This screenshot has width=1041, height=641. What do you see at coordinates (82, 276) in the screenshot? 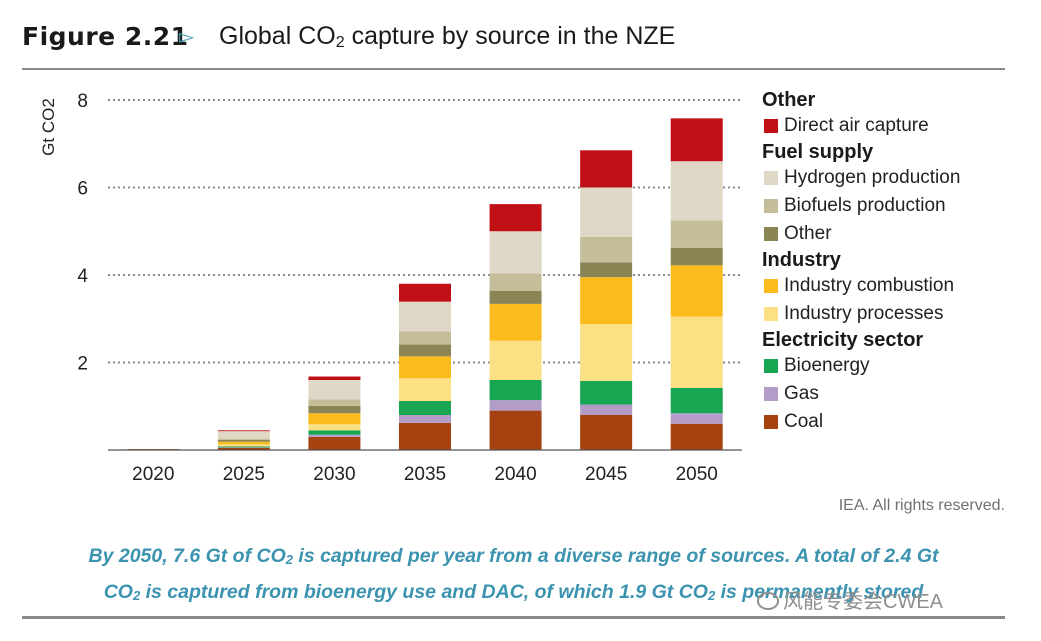
I see `y-tick-label: 4` at bounding box center [82, 276].